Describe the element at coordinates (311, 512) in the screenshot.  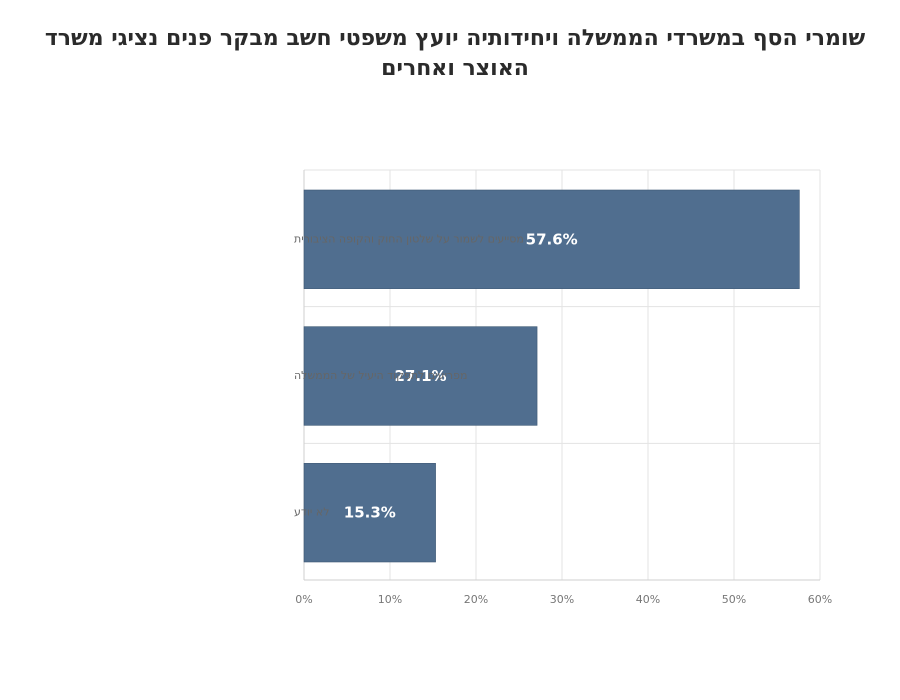
I see `category-label-2: לא יודע` at that location.